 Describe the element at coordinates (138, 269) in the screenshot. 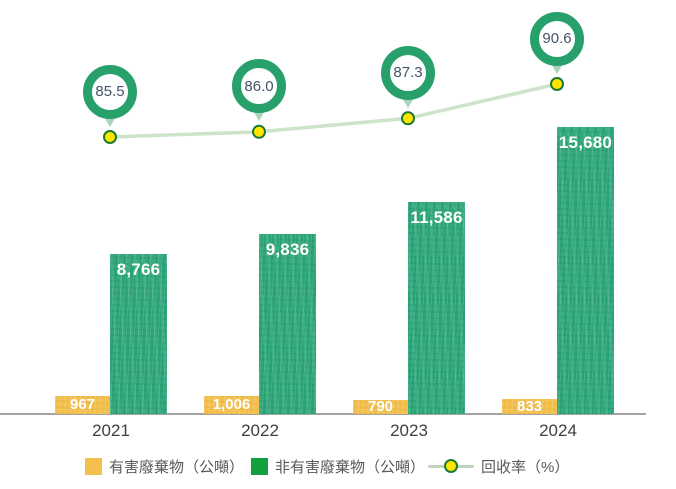

I see `bar-nonhazardous-value: 8,766` at that location.